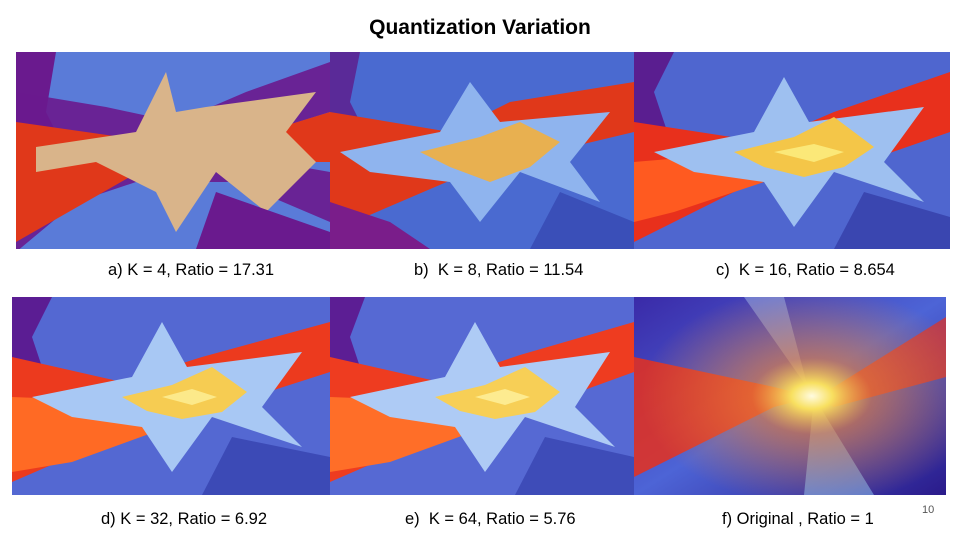  I want to click on image-k8, so click(482, 150).